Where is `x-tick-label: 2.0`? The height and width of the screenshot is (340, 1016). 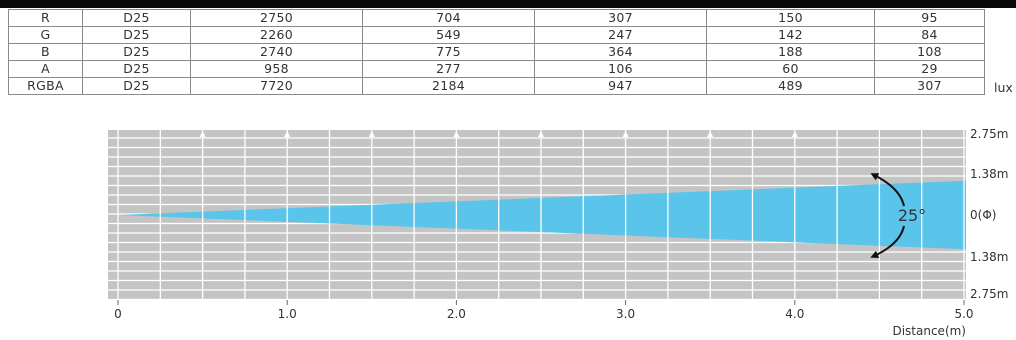
x-tick-label: 2.0 is located at coordinates (456, 314).